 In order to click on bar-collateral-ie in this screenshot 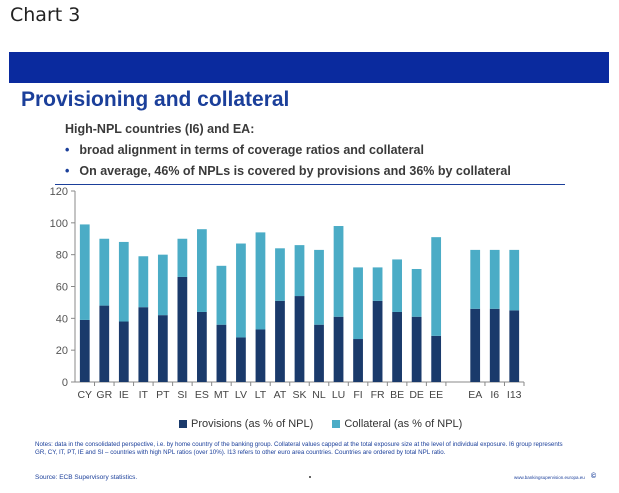, I will do `click(123, 281)`.